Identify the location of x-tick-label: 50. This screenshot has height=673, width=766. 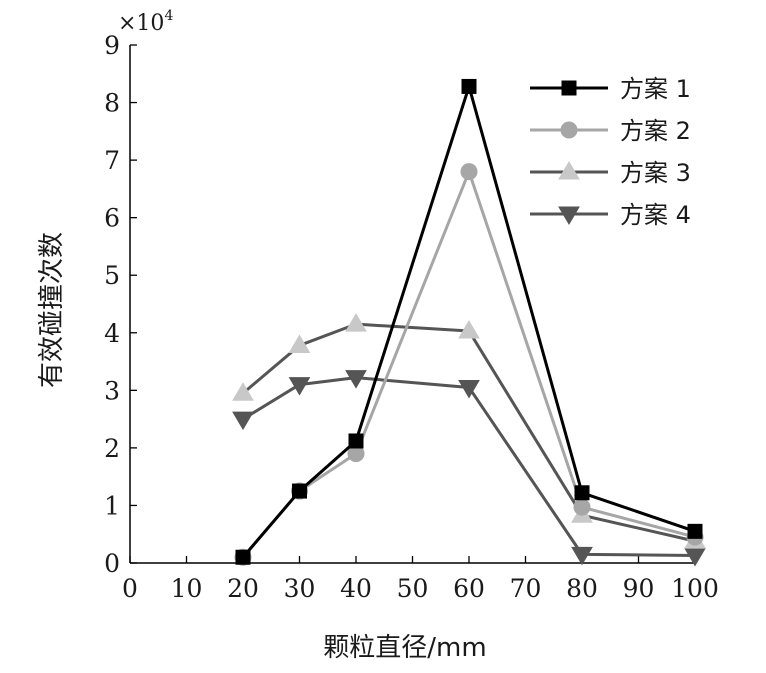
(413, 588).